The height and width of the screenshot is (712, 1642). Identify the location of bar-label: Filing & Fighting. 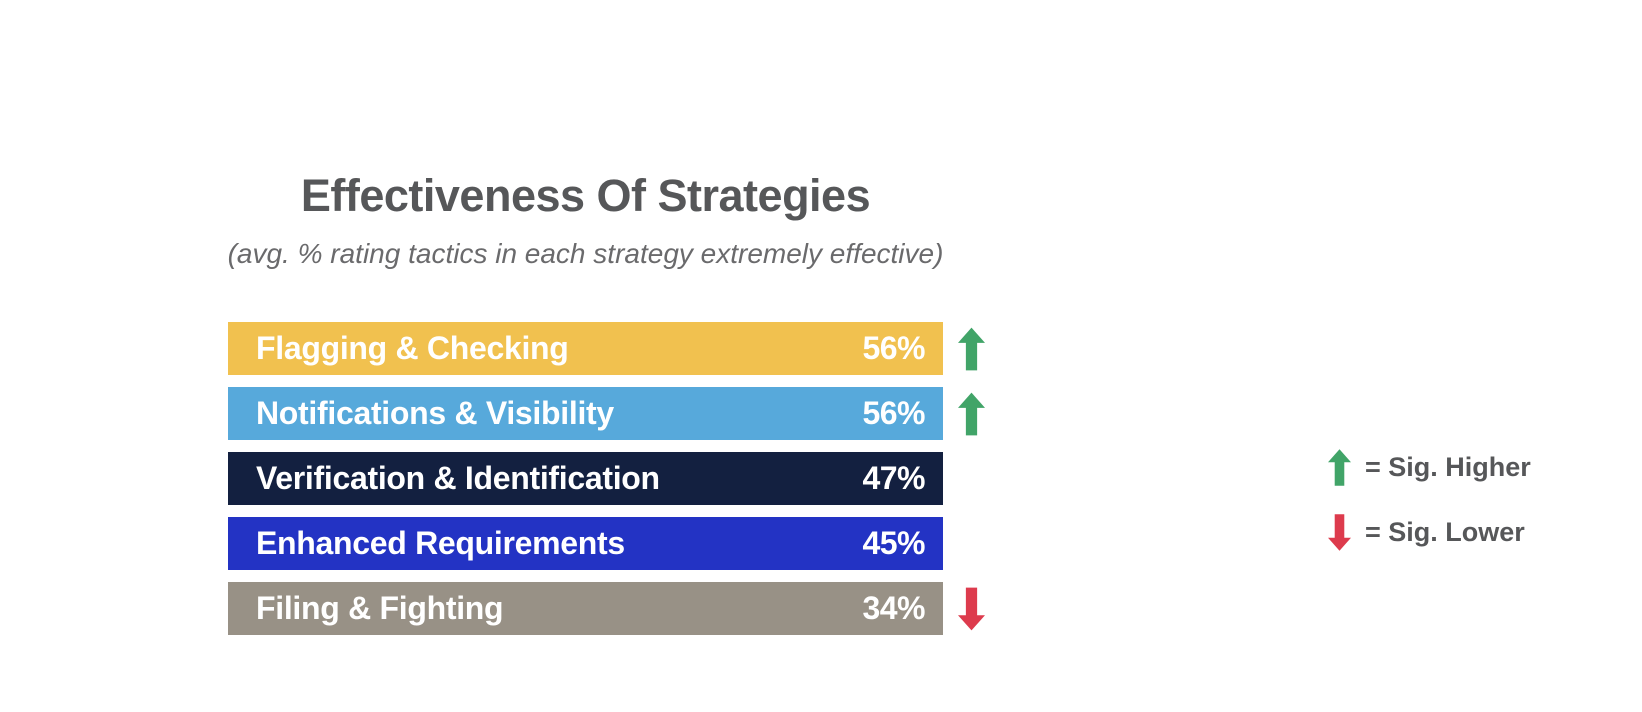
(380, 608).